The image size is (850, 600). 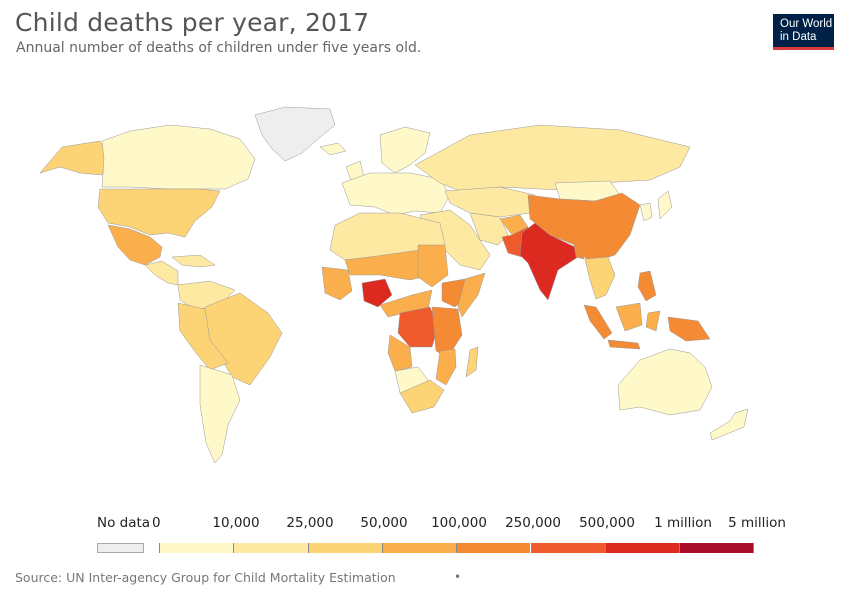 I want to click on map-region-australia, so click(x=665, y=382).